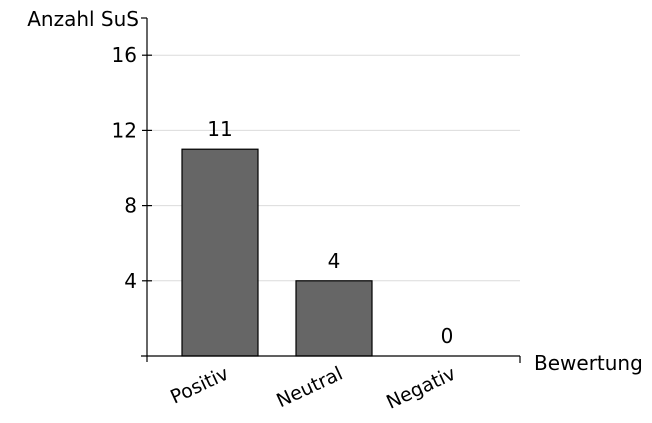  I want to click on data-label-neutral: 4, so click(334, 261).